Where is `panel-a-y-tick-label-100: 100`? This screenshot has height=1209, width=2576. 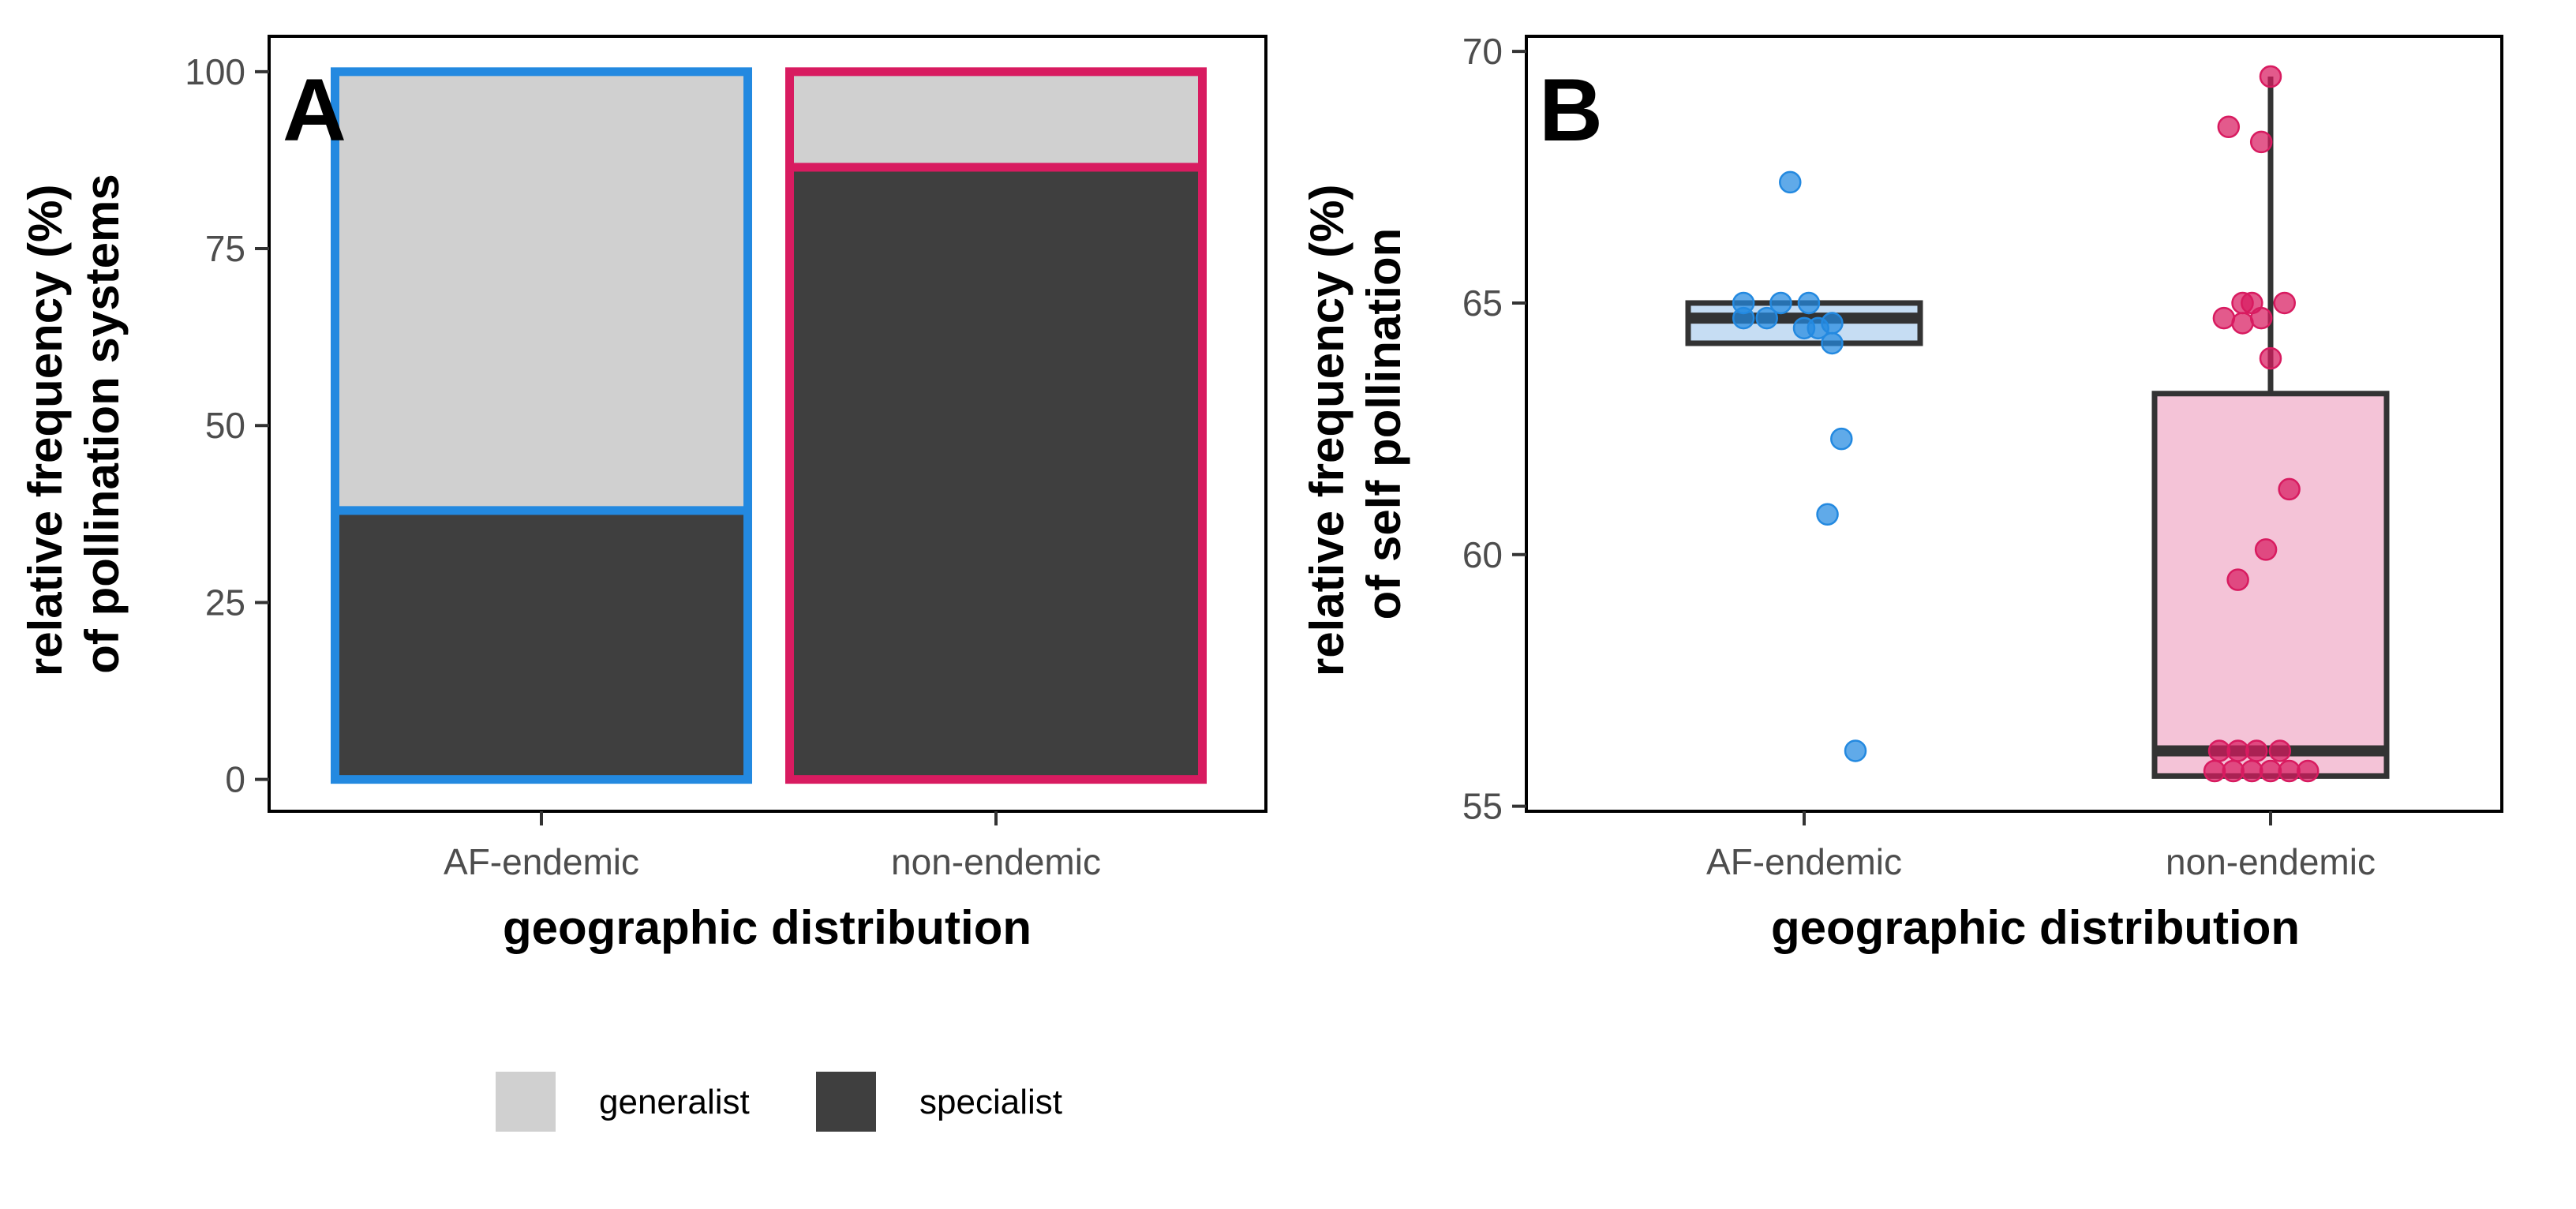
panel-a-y-tick-label-100: 100 is located at coordinates (215, 71).